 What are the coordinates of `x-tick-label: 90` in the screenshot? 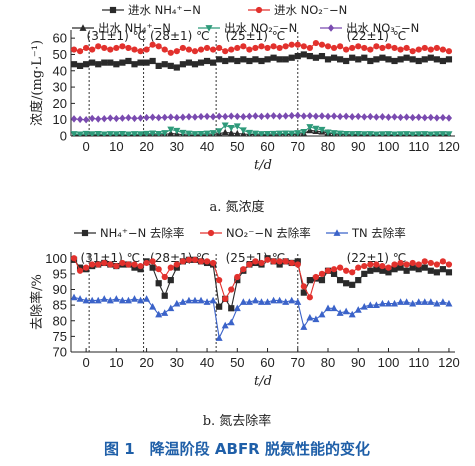 It's located at (358, 146).